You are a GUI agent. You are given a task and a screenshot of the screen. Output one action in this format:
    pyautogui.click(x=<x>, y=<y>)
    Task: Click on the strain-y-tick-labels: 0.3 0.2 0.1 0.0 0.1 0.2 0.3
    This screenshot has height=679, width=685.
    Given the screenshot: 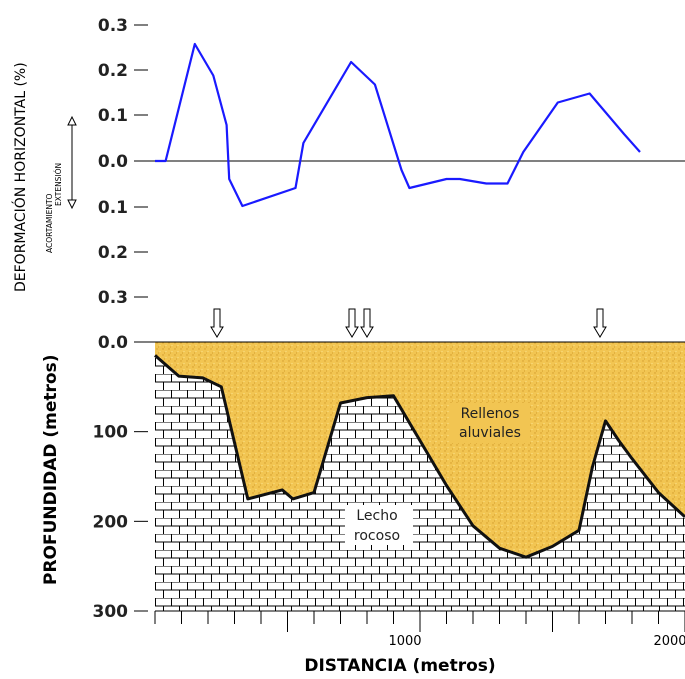 What is the action you would take?
    pyautogui.click(x=113, y=162)
    